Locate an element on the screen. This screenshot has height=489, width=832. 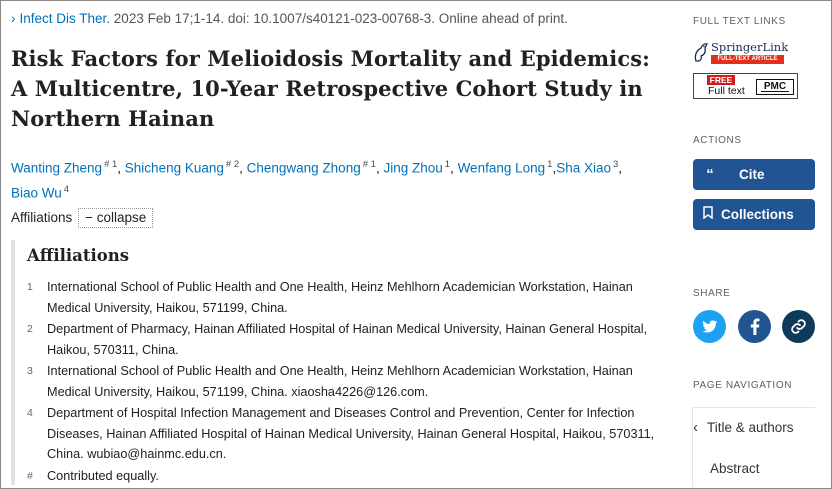
author-affiliation-marker: 4 is located at coordinates (66, 189).